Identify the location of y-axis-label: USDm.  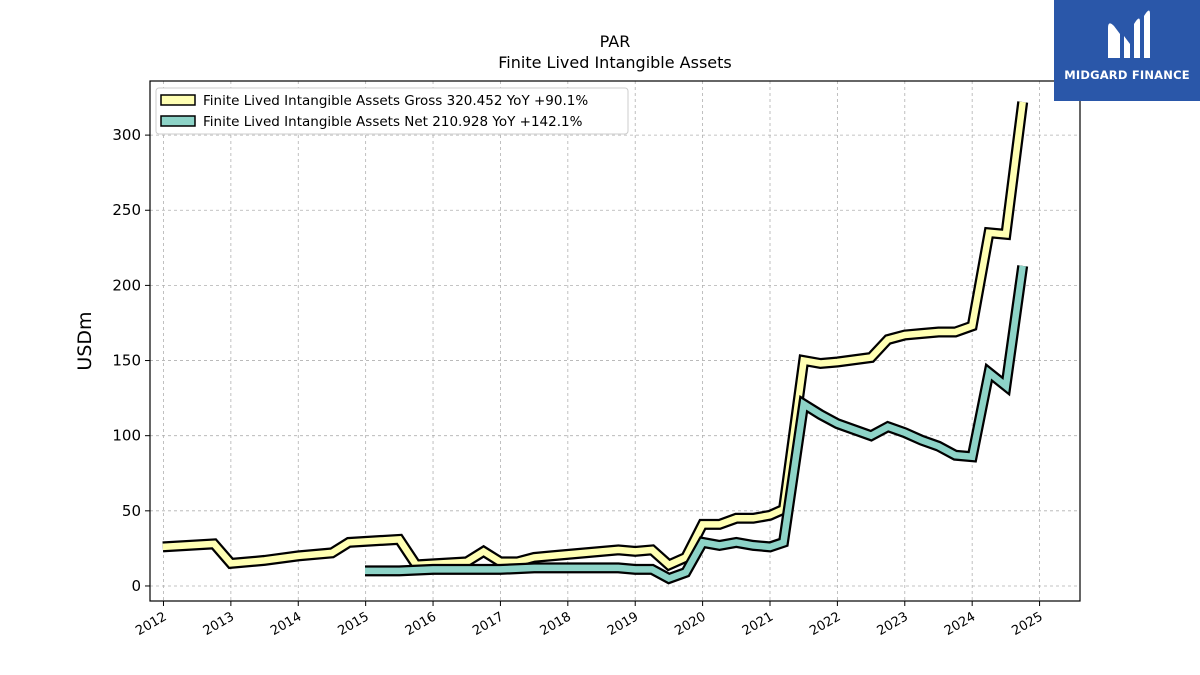
(85, 340).